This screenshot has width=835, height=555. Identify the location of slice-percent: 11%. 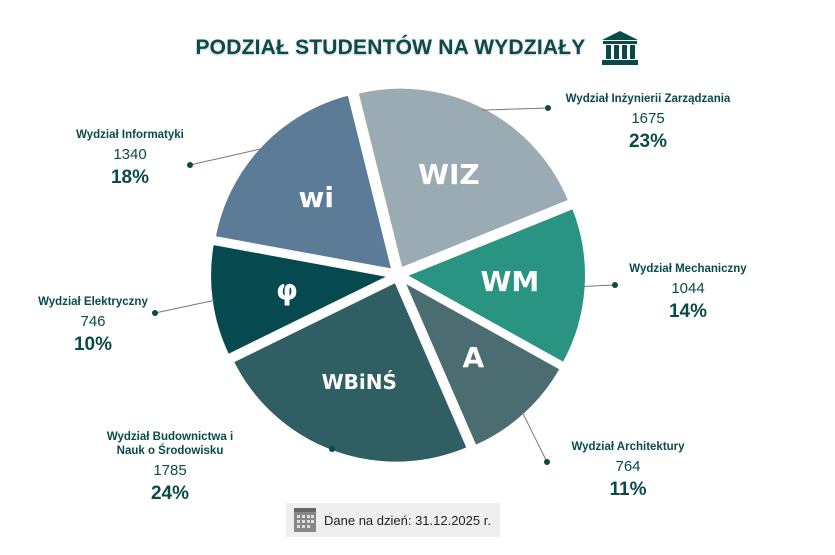
(628, 489).